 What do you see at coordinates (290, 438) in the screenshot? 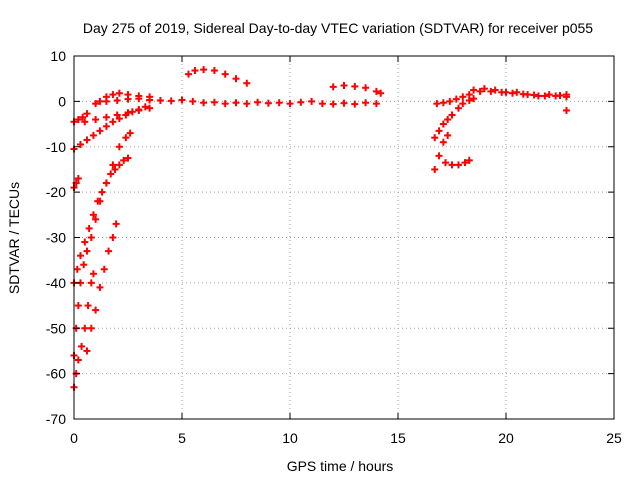
I see `x-tick-label: 10` at bounding box center [290, 438].